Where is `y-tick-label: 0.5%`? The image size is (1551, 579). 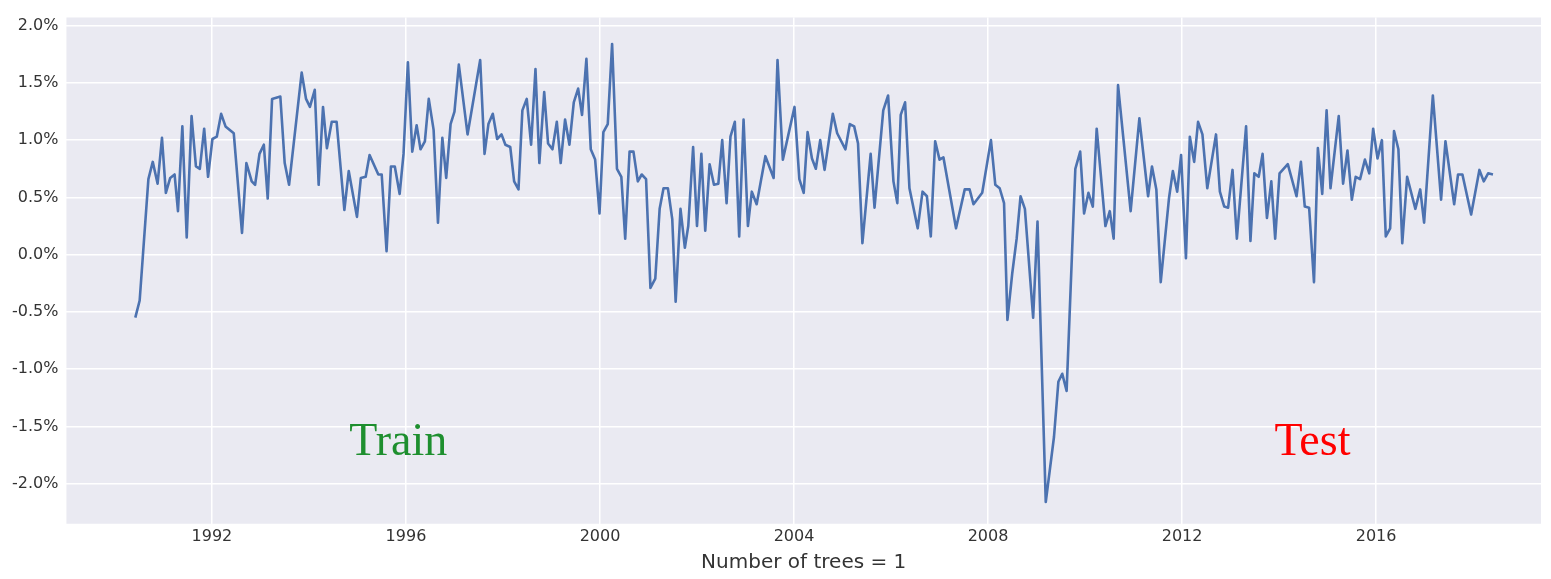
y-tick-label: 0.5% is located at coordinates (38, 196).